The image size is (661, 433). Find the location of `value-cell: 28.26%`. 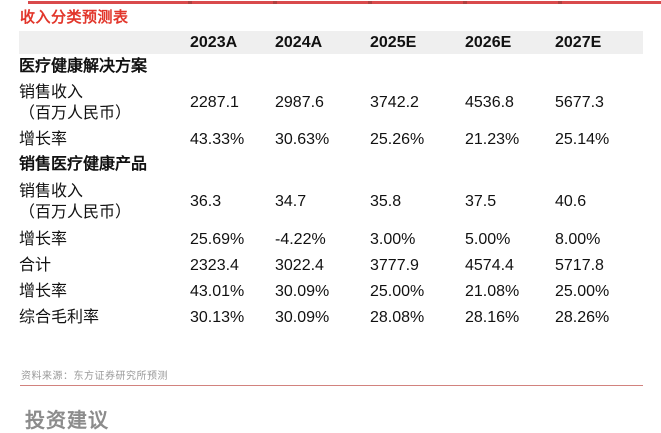

value-cell: 28.26% is located at coordinates (582, 317).